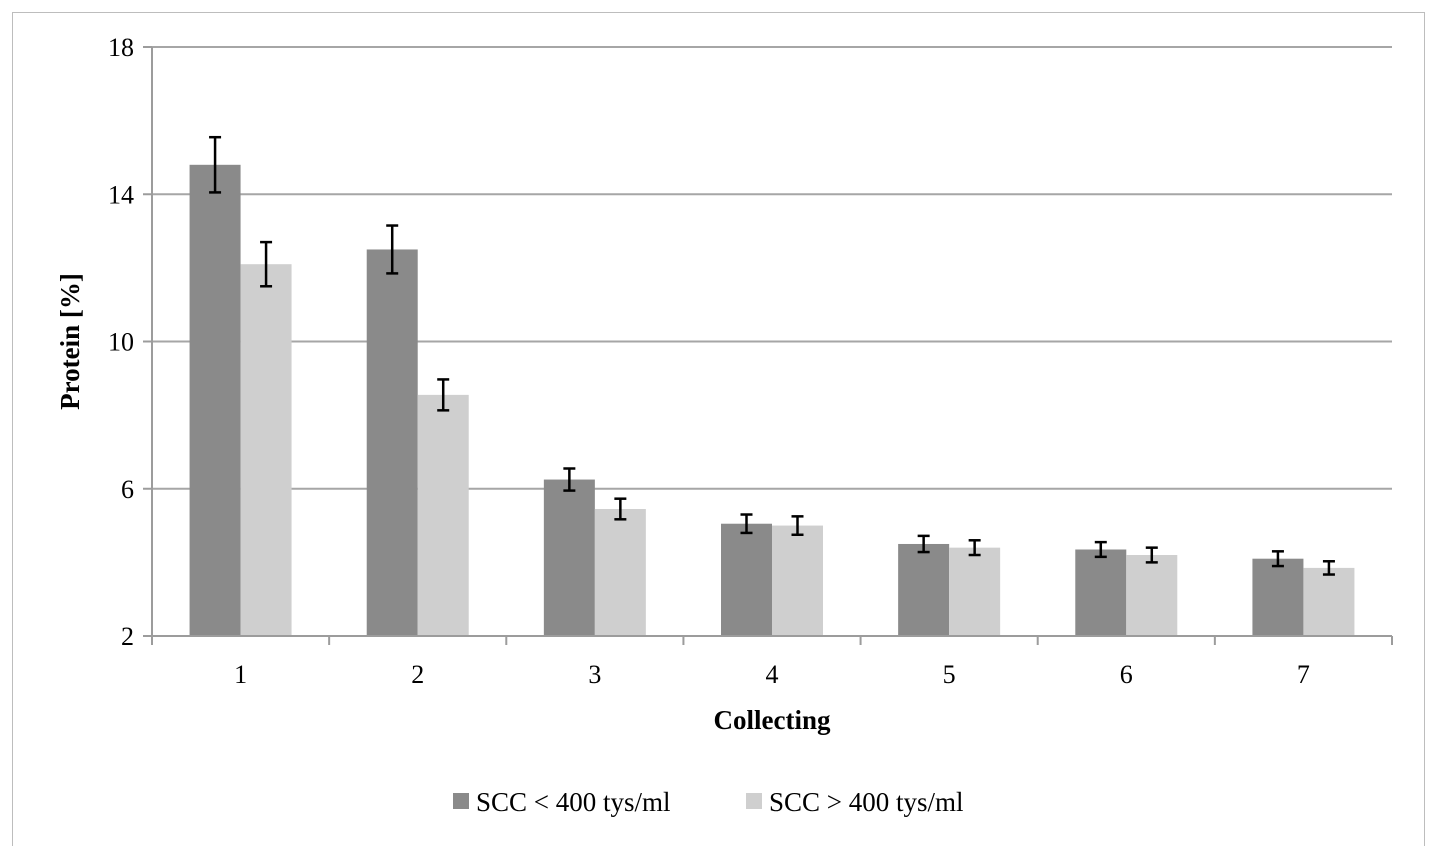 This screenshot has height=846, width=1429. I want to click on x-axis-ticks: 1 2 3 4 5 6 7, so click(772, 662).